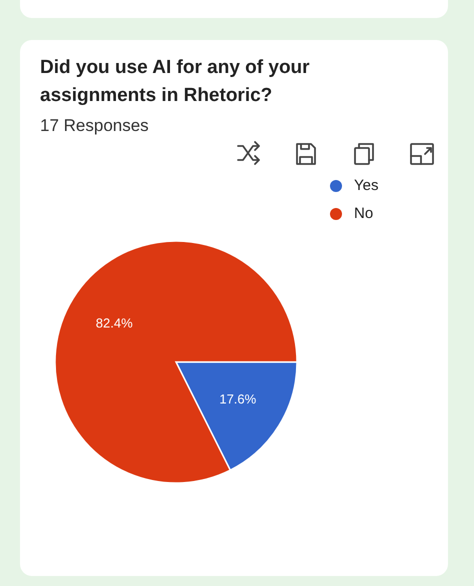  I want to click on legend-label: No, so click(364, 213).